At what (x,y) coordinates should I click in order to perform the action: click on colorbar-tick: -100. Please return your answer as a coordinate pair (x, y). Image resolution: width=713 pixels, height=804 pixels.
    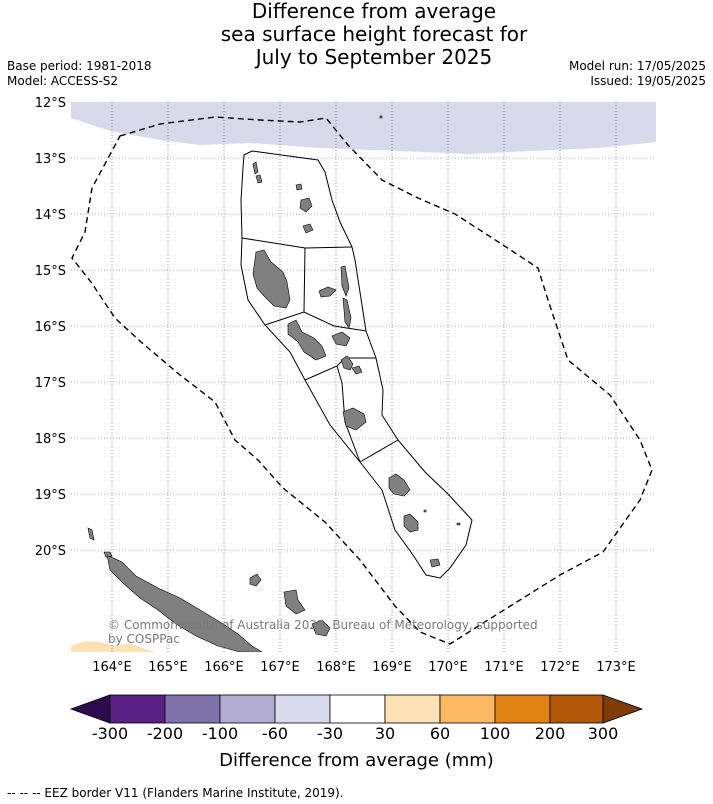
    Looking at the image, I should click on (220, 733).